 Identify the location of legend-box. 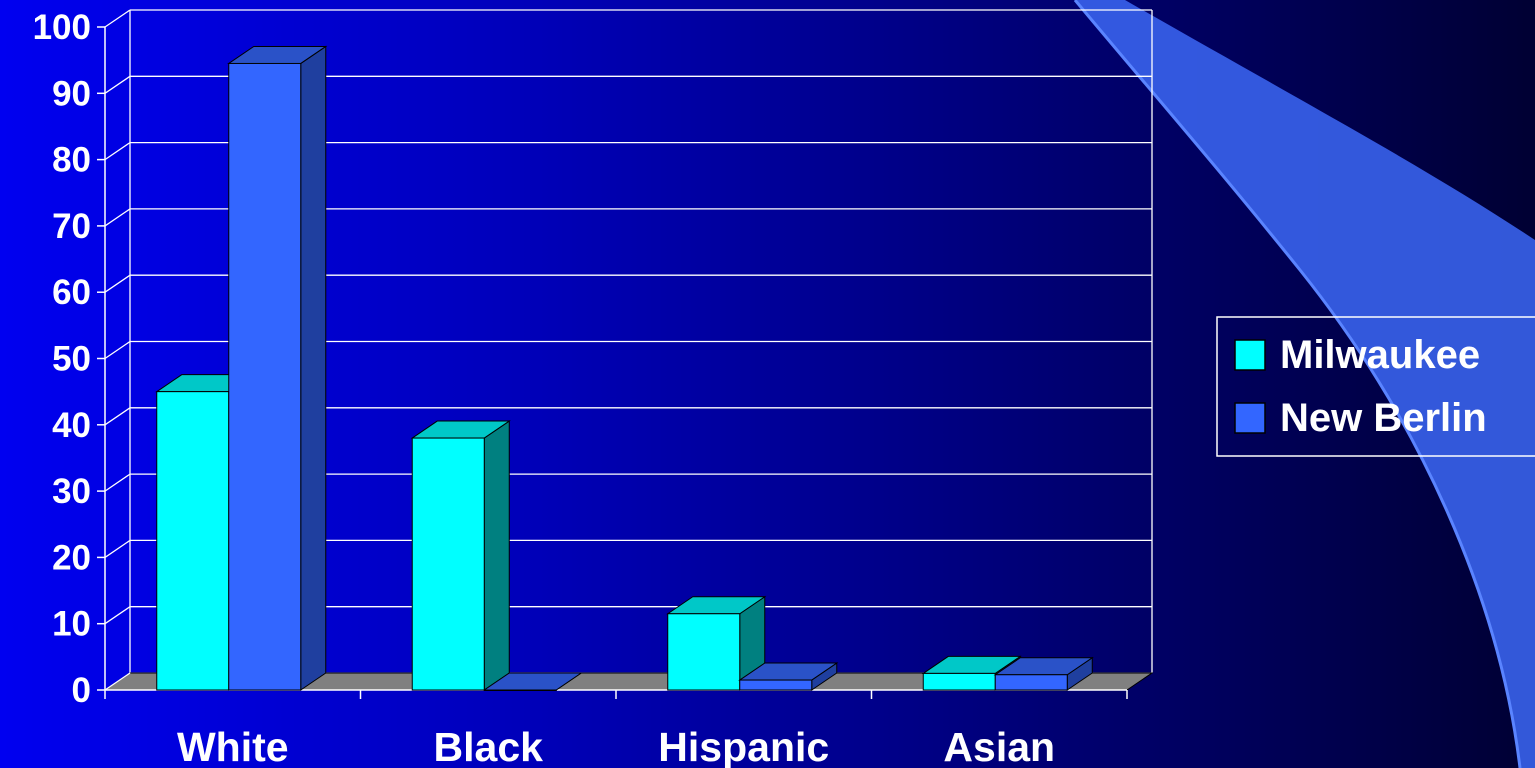
(1375, 386).